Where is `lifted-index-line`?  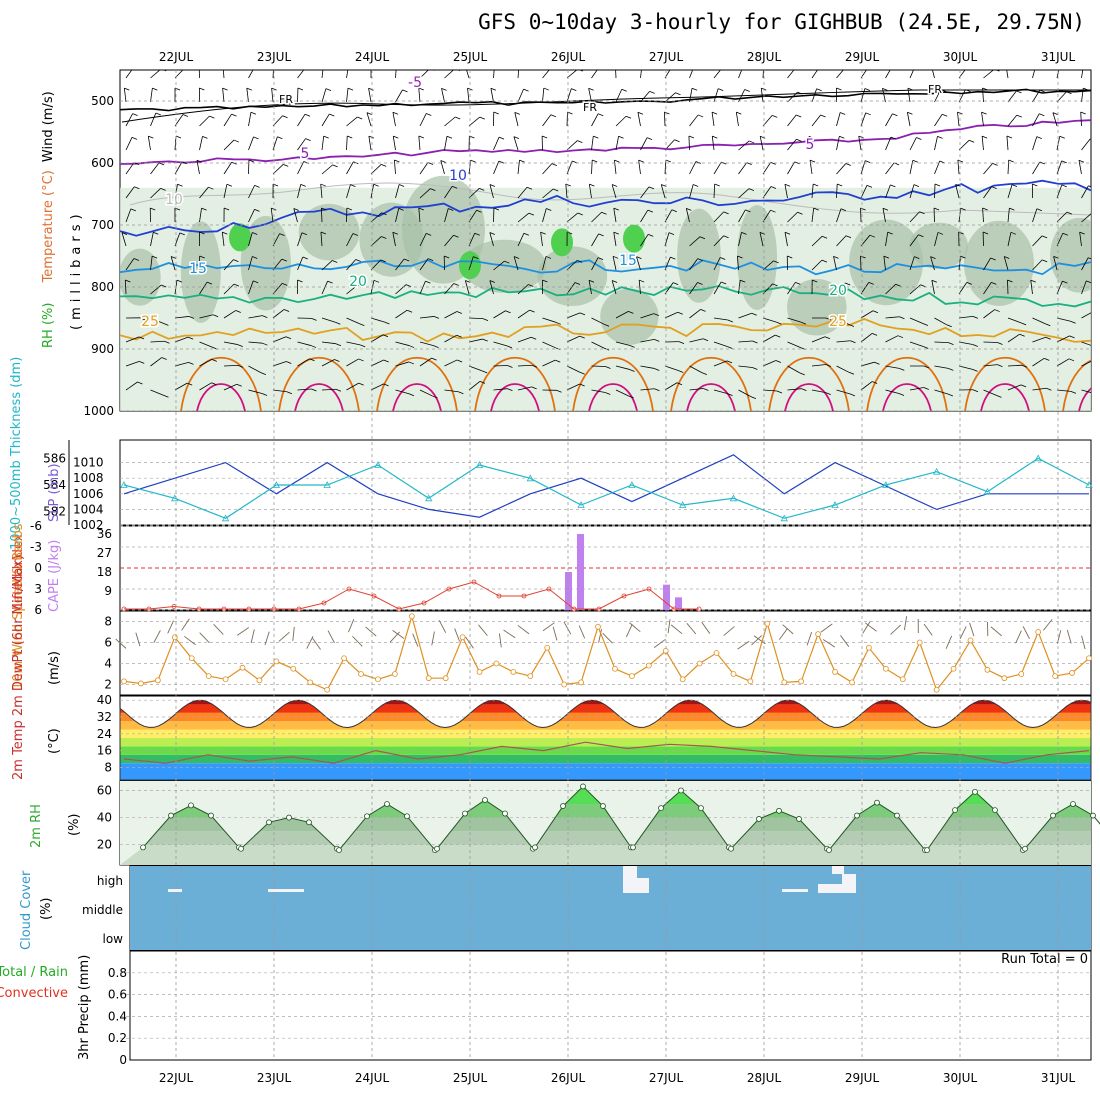
lifted-index-line is located at coordinates (411, 595).